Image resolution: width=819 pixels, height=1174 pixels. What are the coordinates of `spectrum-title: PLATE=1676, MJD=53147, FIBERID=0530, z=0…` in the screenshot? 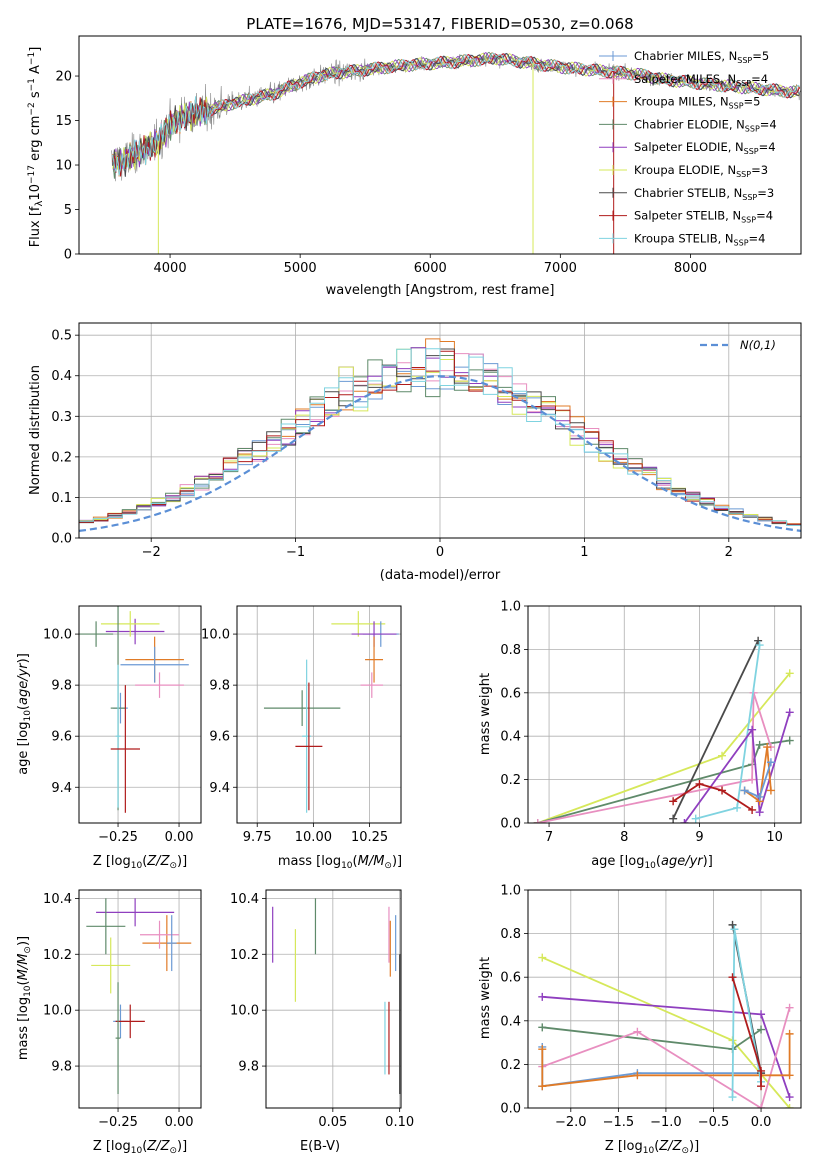 It's located at (439, 24).